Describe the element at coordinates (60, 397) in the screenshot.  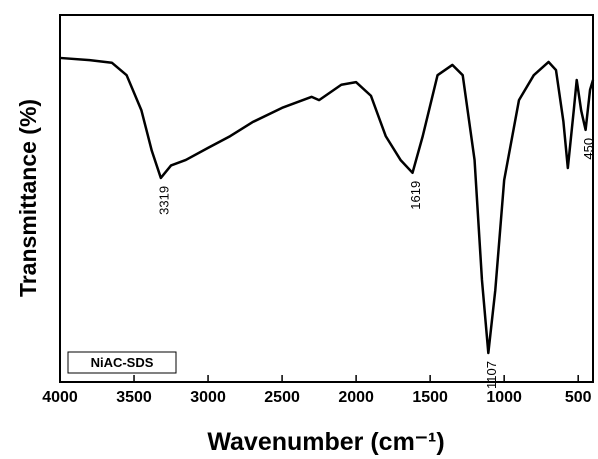
I see `x-tick-label: 4000` at that location.